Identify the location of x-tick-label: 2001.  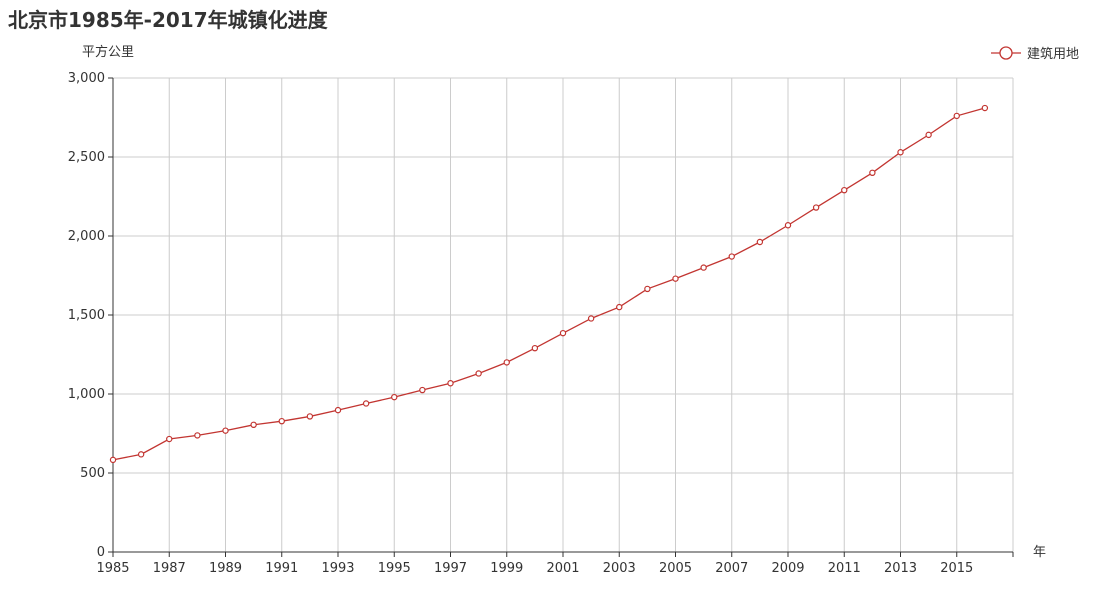
(562, 568).